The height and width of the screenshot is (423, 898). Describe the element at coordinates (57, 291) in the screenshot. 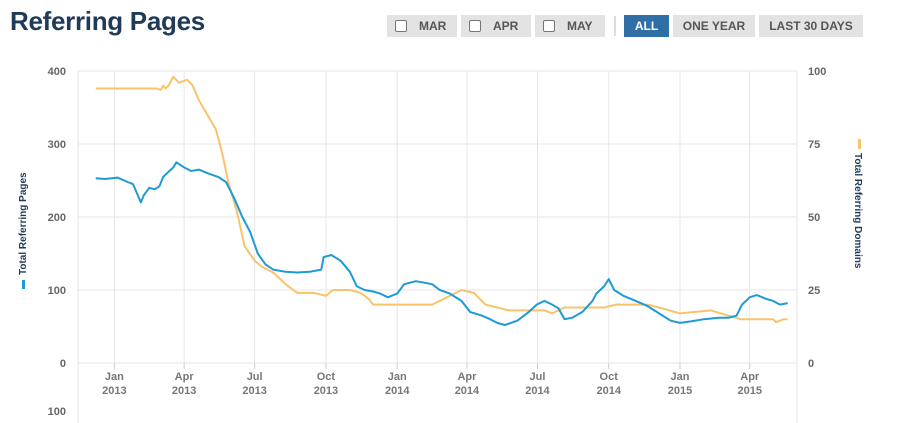

I see `y-left-tick-label: 100` at that location.